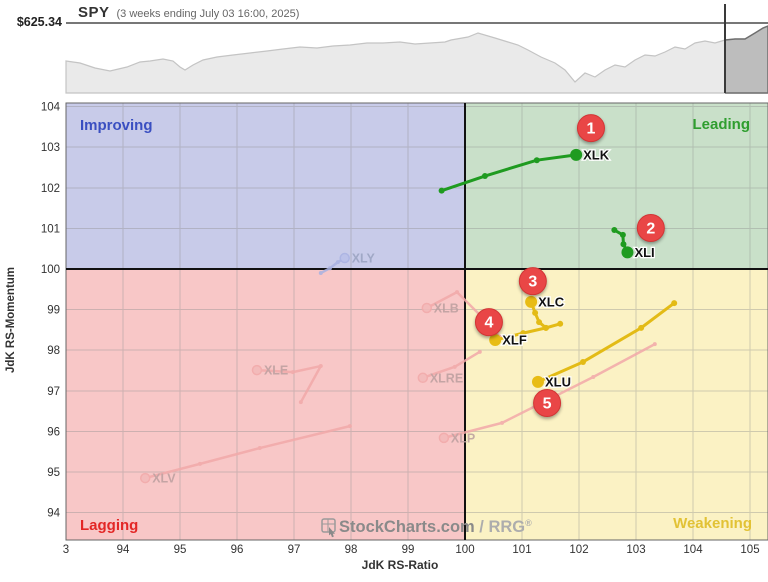 This screenshot has height=582, width=768. I want to click on symbol-dot-XLU, so click(537, 381).